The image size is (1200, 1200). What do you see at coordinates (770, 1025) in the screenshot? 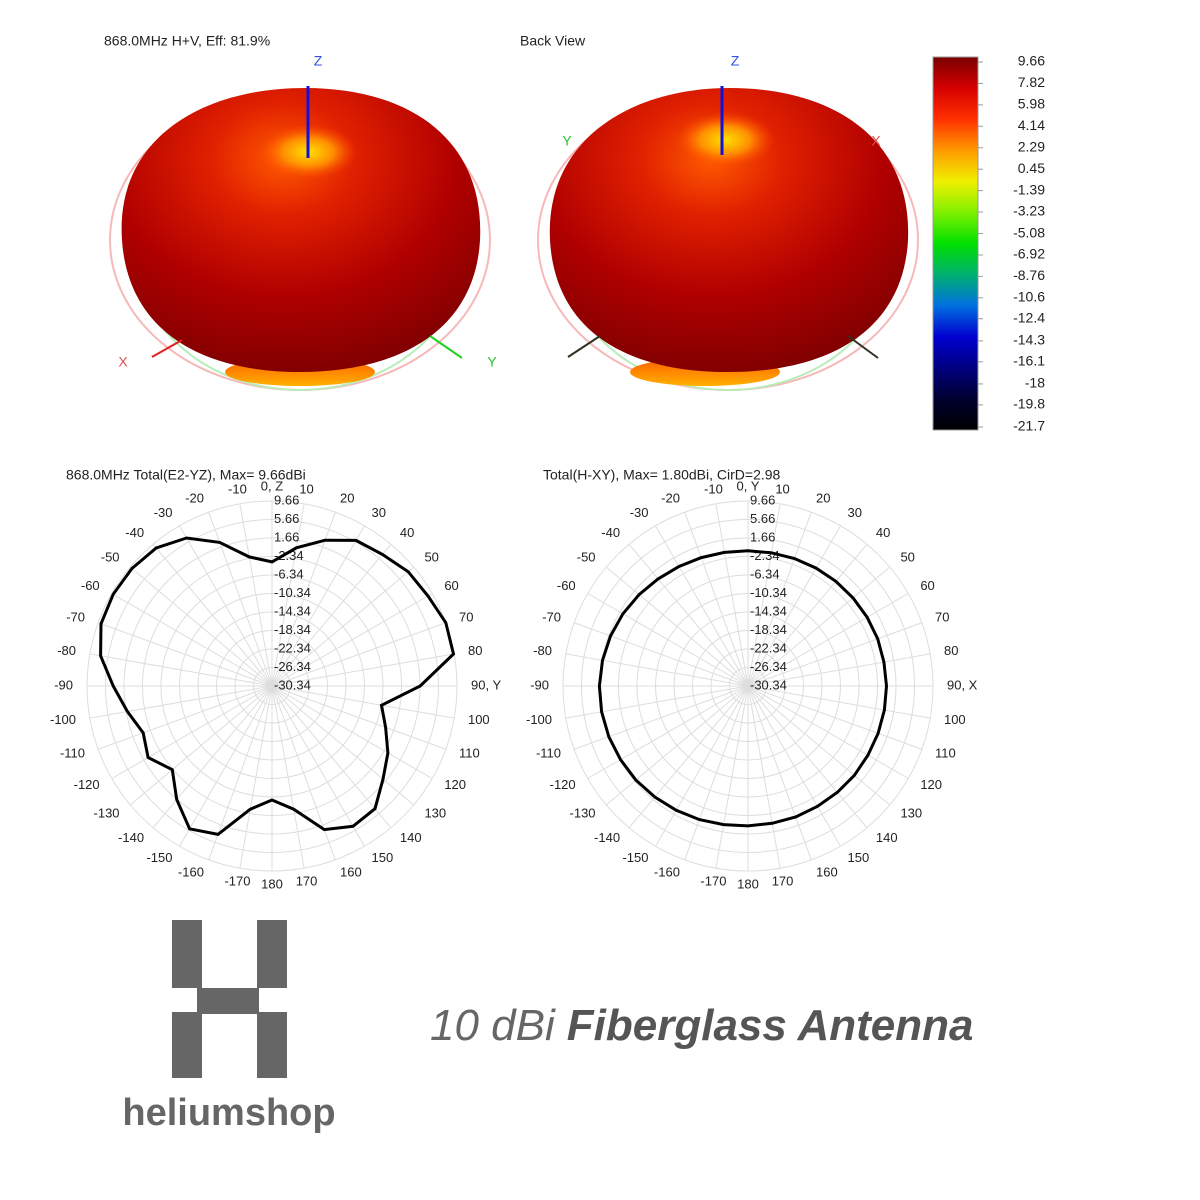
I see `tagline-bold: Fiberglass Antenna` at bounding box center [770, 1025].